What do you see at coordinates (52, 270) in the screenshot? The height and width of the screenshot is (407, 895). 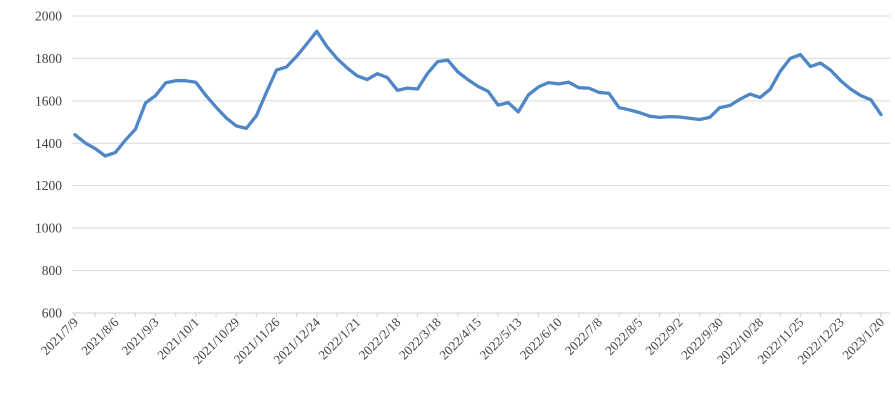 I see `y-tick-label: 800` at bounding box center [52, 270].